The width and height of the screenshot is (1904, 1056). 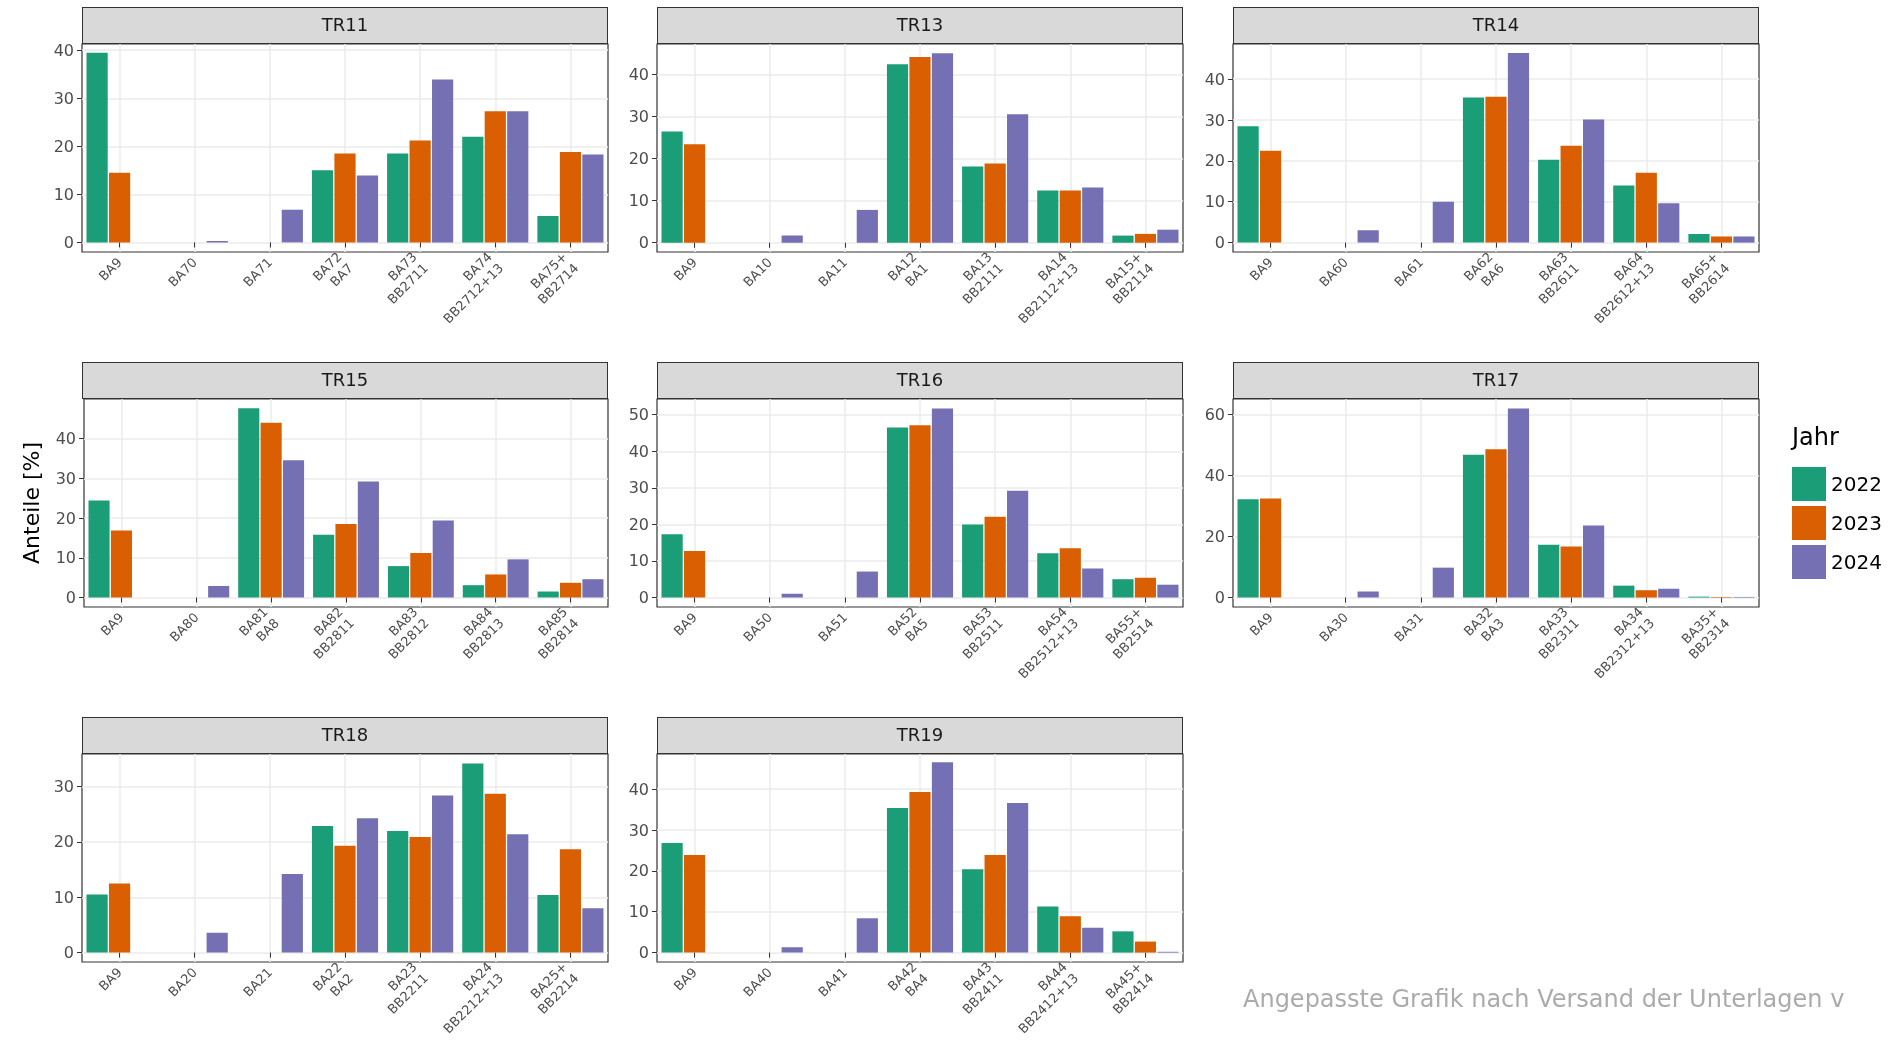 What do you see at coordinates (63, 897) in the screenshot?
I see `y-tick-label: 10` at bounding box center [63, 897].